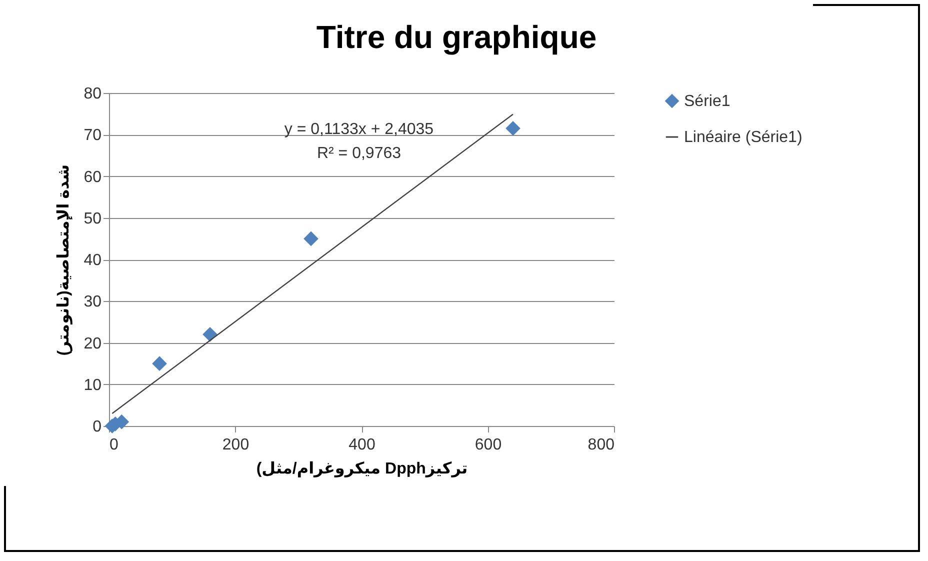 The height and width of the screenshot is (561, 928). I want to click on y-tick-label: 20, so click(93, 343).